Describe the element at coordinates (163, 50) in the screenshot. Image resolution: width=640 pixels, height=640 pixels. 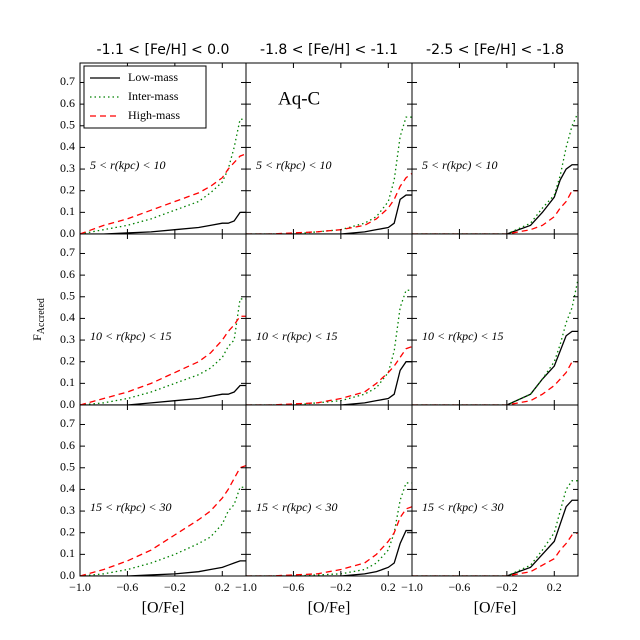
I see `column-title: -1.1 < [Fe/H] < 0.0` at that location.